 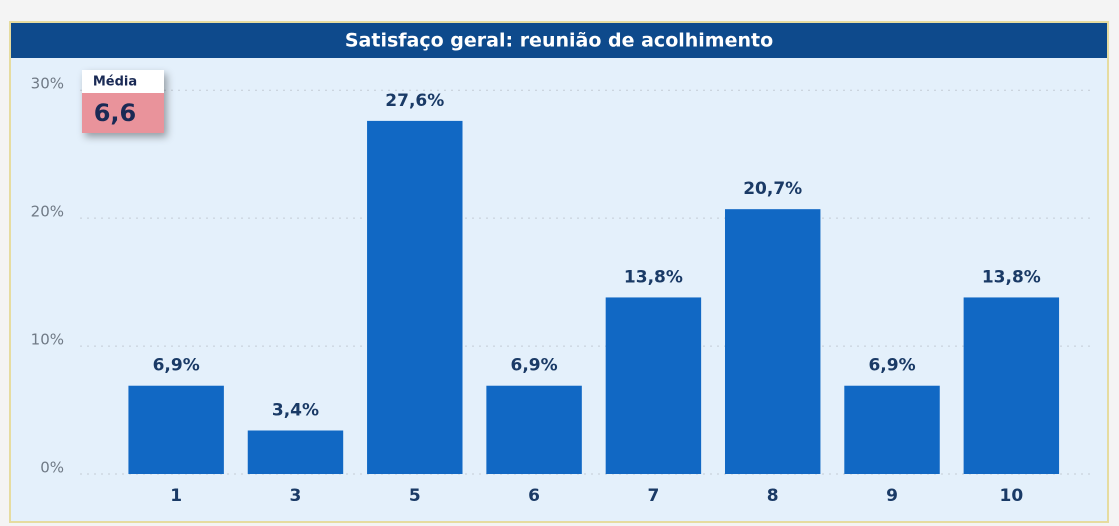 What do you see at coordinates (414, 101) in the screenshot?
I see `value-label: 27,6%` at bounding box center [414, 101].